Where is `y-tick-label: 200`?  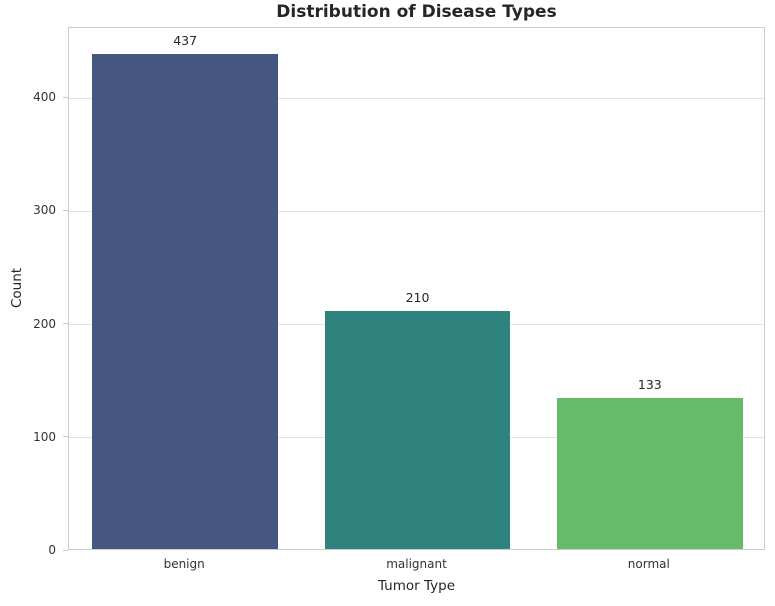
y-tick-label: 200 is located at coordinates (44, 323).